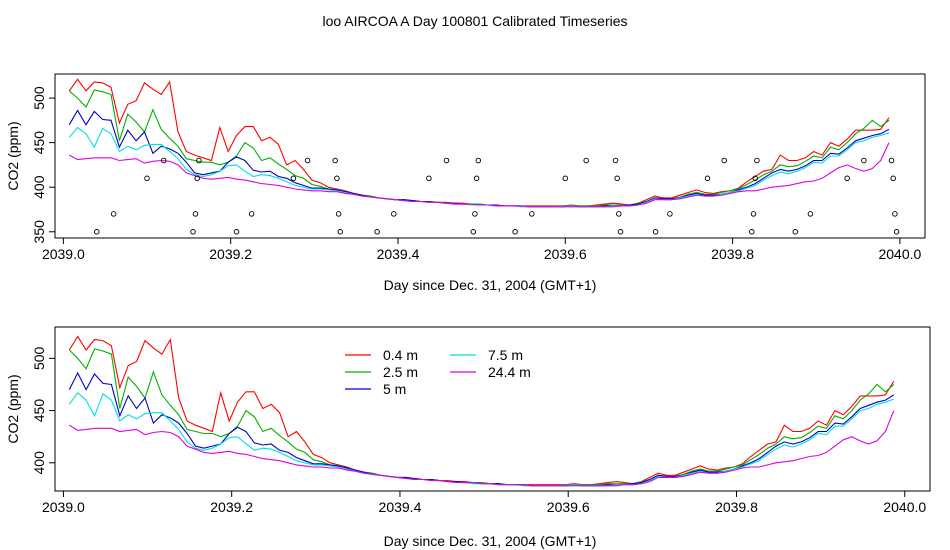 This screenshot has width=950, height=550. Describe the element at coordinates (732, 254) in the screenshot. I see `x-tick-label-top-4: 2039.8` at that location.